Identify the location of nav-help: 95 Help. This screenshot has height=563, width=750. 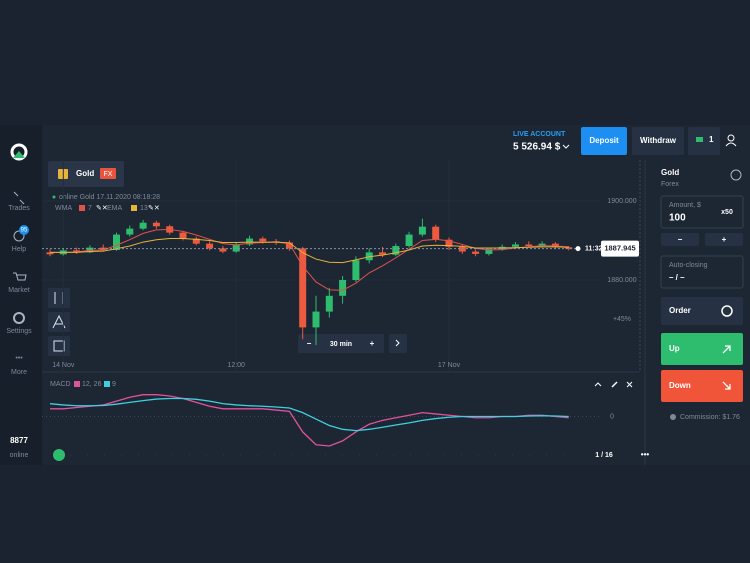
(20, 239).